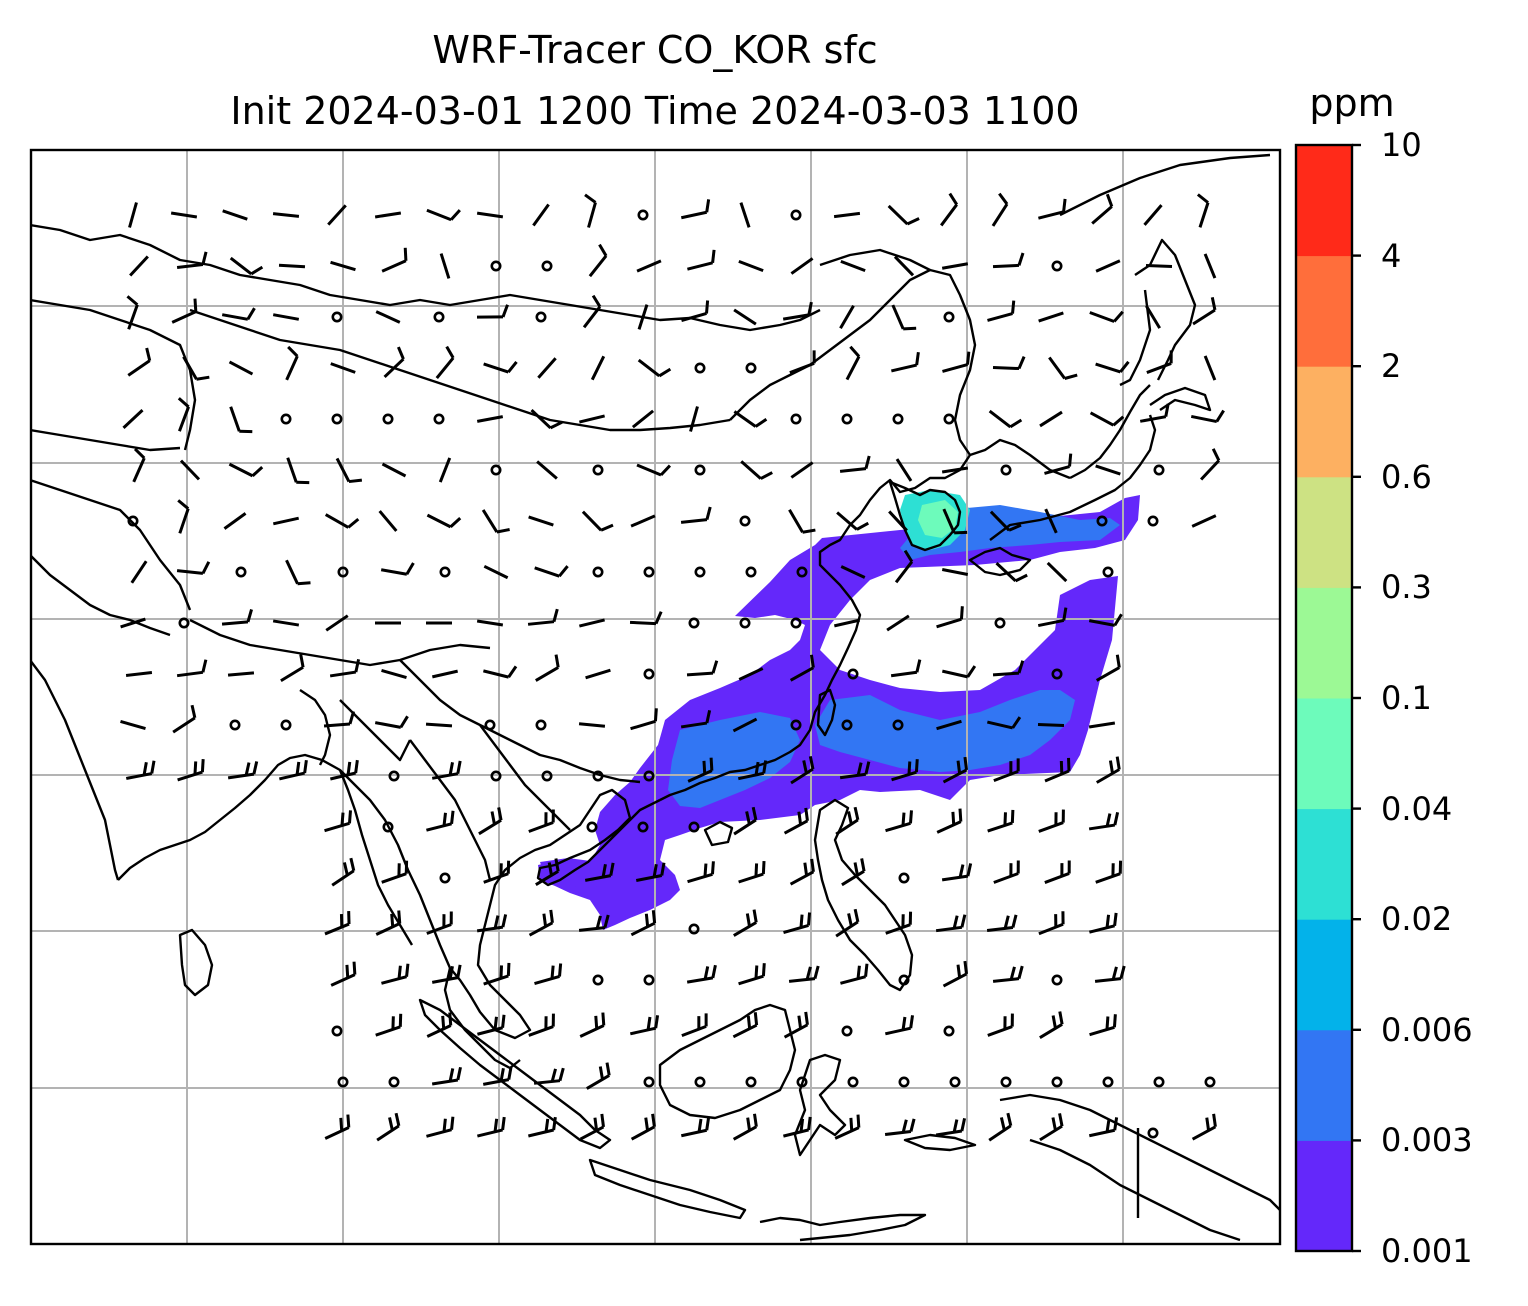 This screenshot has width=1528, height=1306. I want to click on border-china-kazakh, so click(114, 374).